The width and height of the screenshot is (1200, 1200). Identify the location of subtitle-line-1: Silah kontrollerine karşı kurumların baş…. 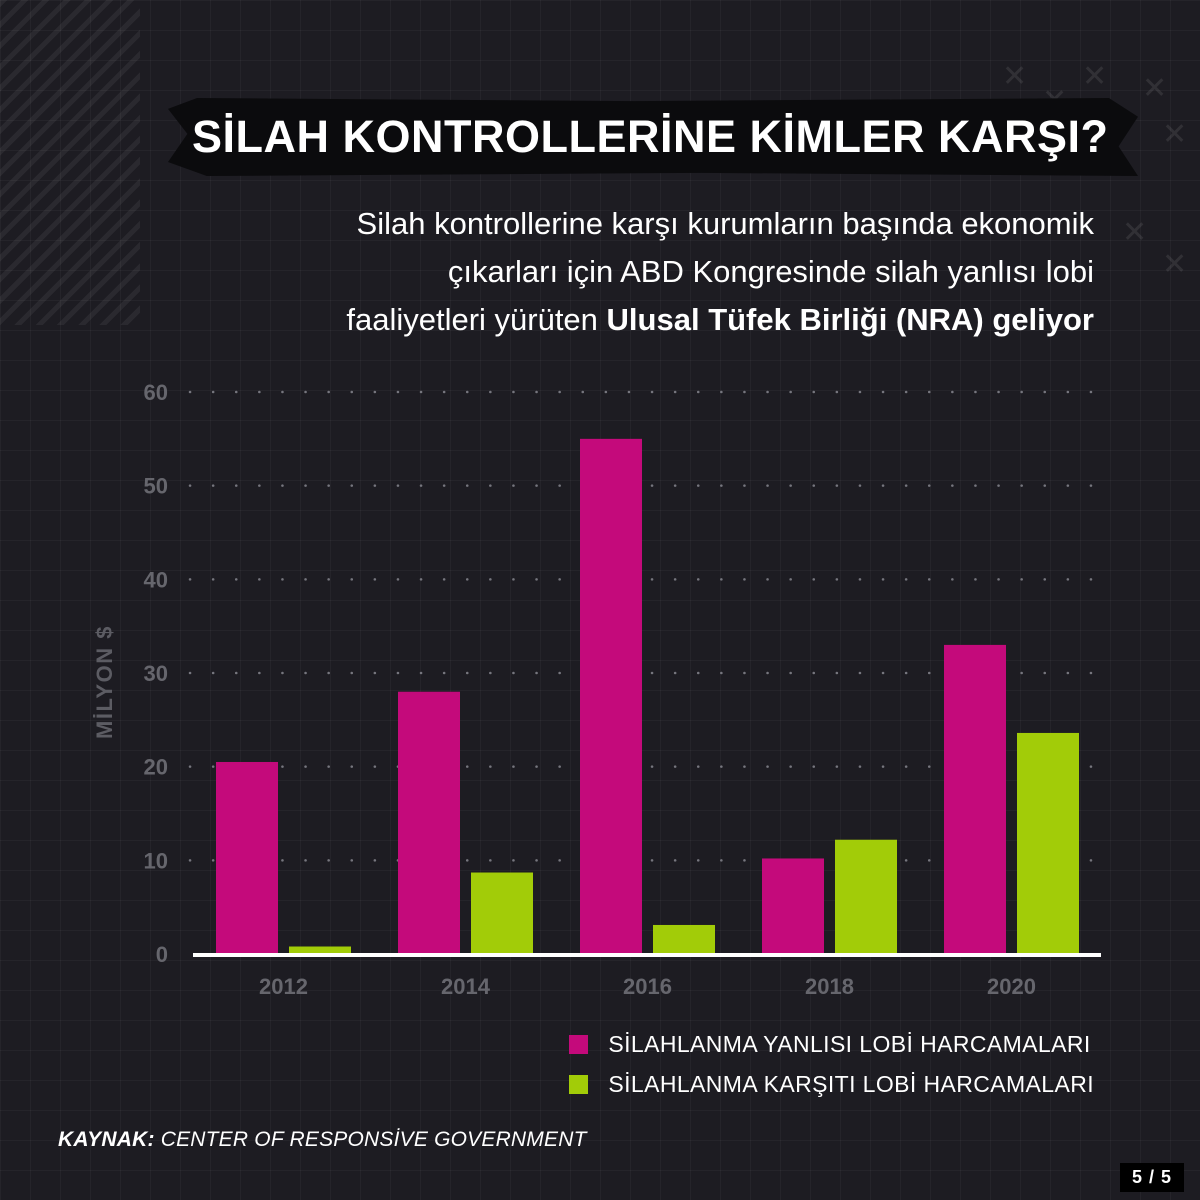
(725, 223).